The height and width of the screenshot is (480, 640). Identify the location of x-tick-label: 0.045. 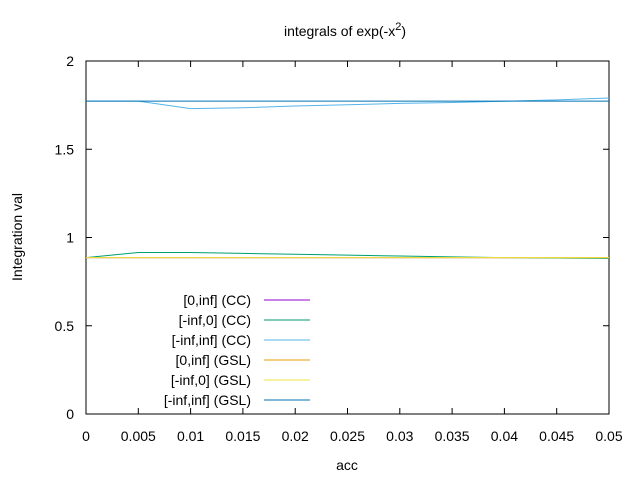
(556, 436).